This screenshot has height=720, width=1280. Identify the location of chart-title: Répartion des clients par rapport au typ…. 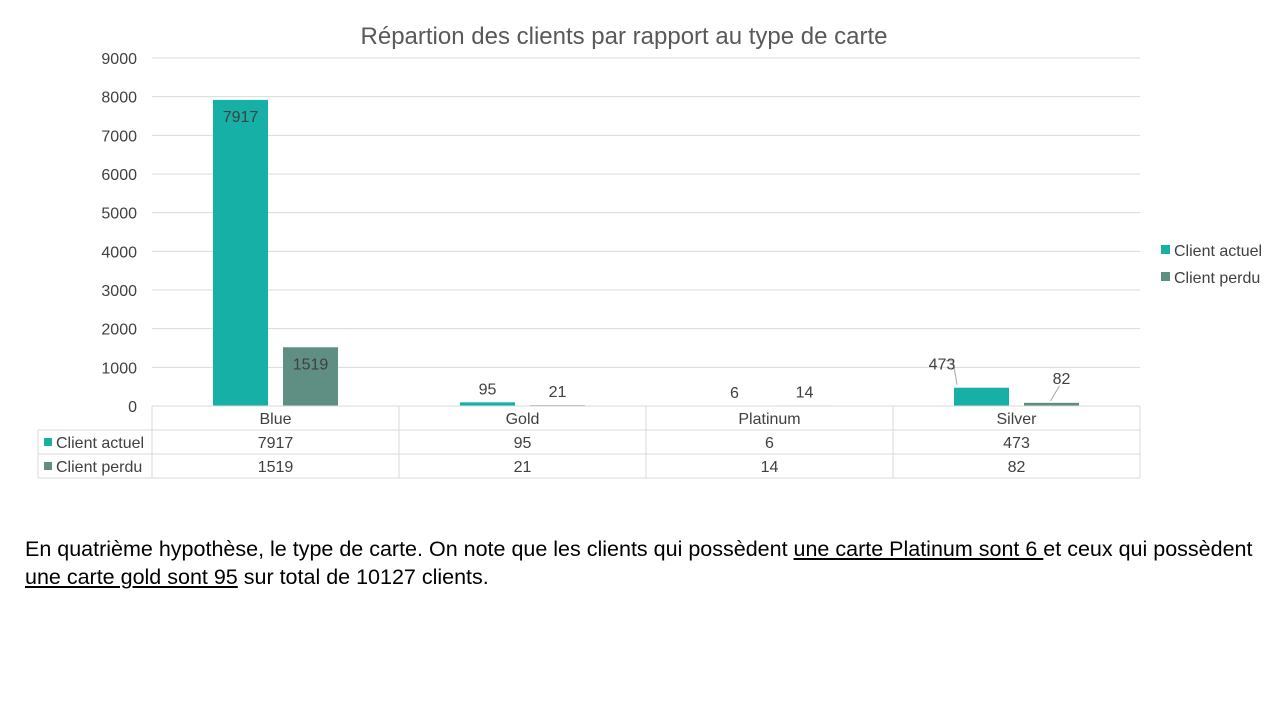
(624, 36).